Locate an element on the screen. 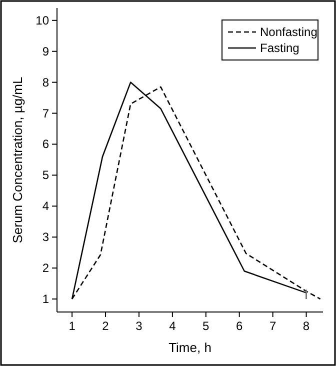 The height and width of the screenshot is (366, 336). y-tick-label: 9 is located at coordinates (46, 51).